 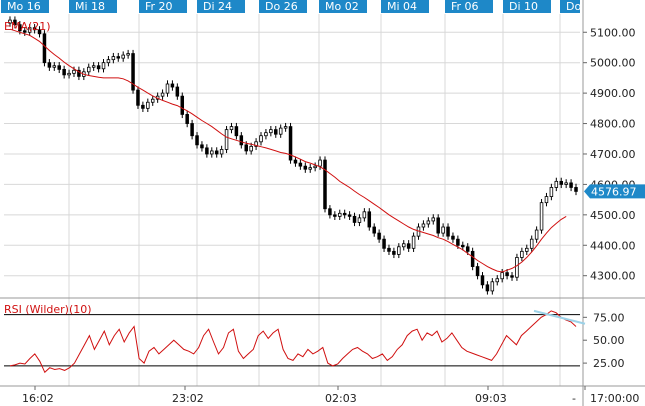 I want to click on svg-text: Do 26, so click(x=281, y=6).